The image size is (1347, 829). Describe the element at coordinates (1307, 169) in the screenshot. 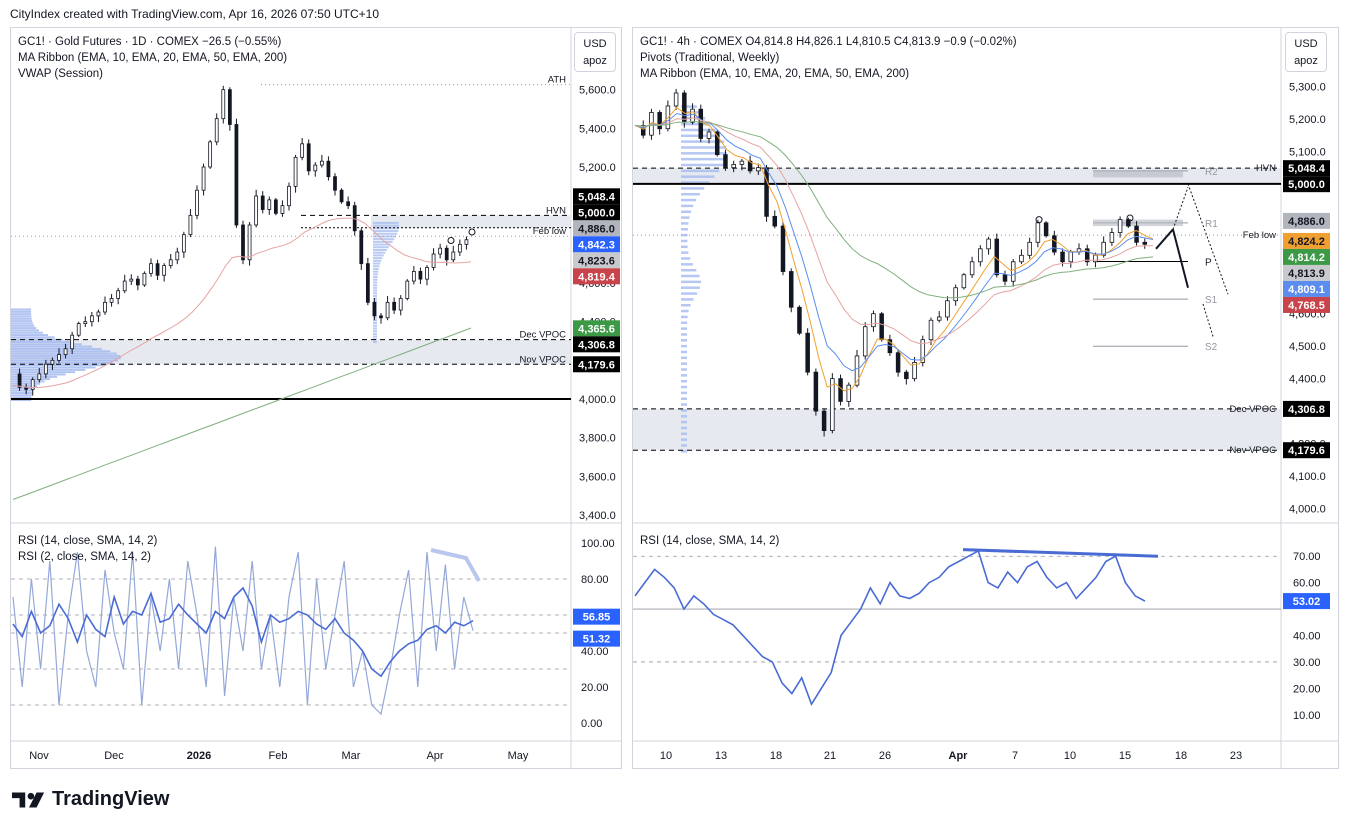

I see `right-price-tag: 5,048.4` at that location.